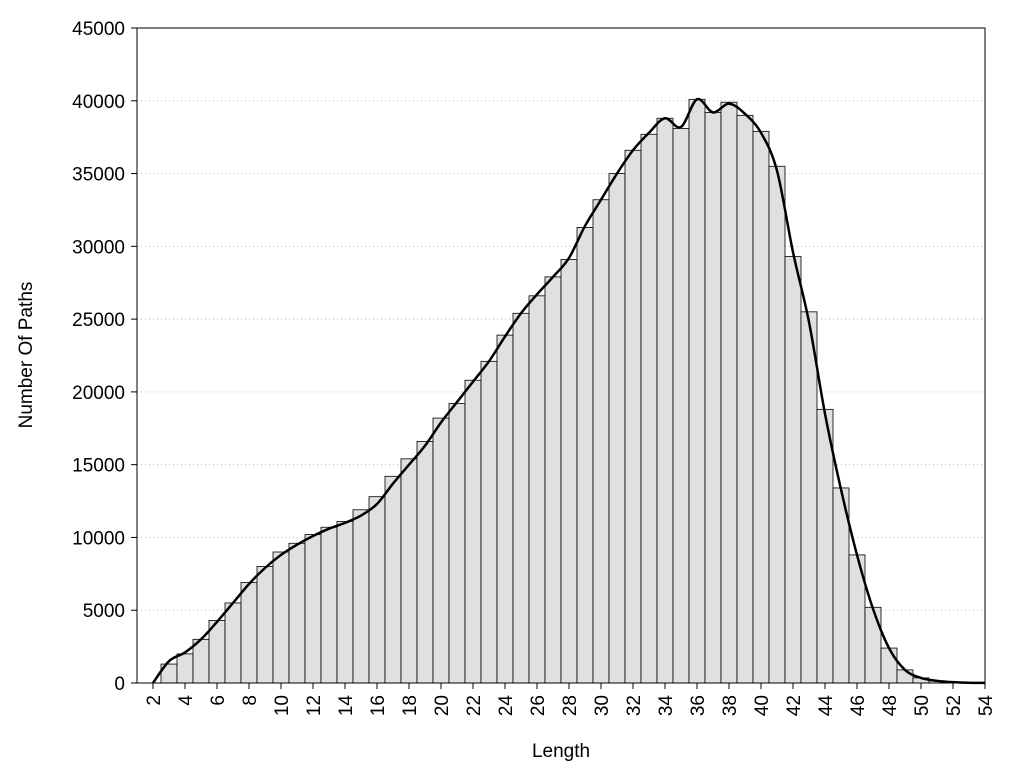  What do you see at coordinates (858, 705) in the screenshot?
I see `x-tick-label: 46` at bounding box center [858, 705].